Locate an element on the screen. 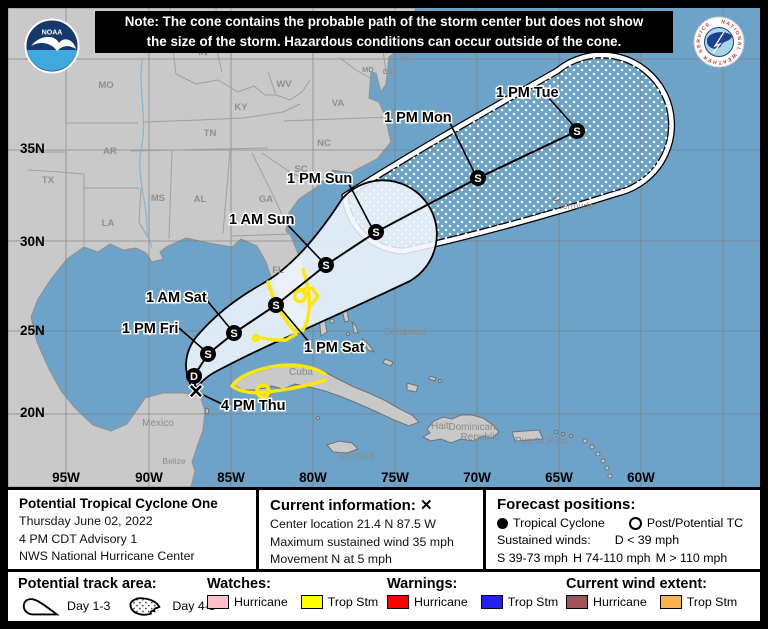 Image resolution: width=768 pixels, height=629 pixels. svg-text: MD is located at coordinates (368, 69).